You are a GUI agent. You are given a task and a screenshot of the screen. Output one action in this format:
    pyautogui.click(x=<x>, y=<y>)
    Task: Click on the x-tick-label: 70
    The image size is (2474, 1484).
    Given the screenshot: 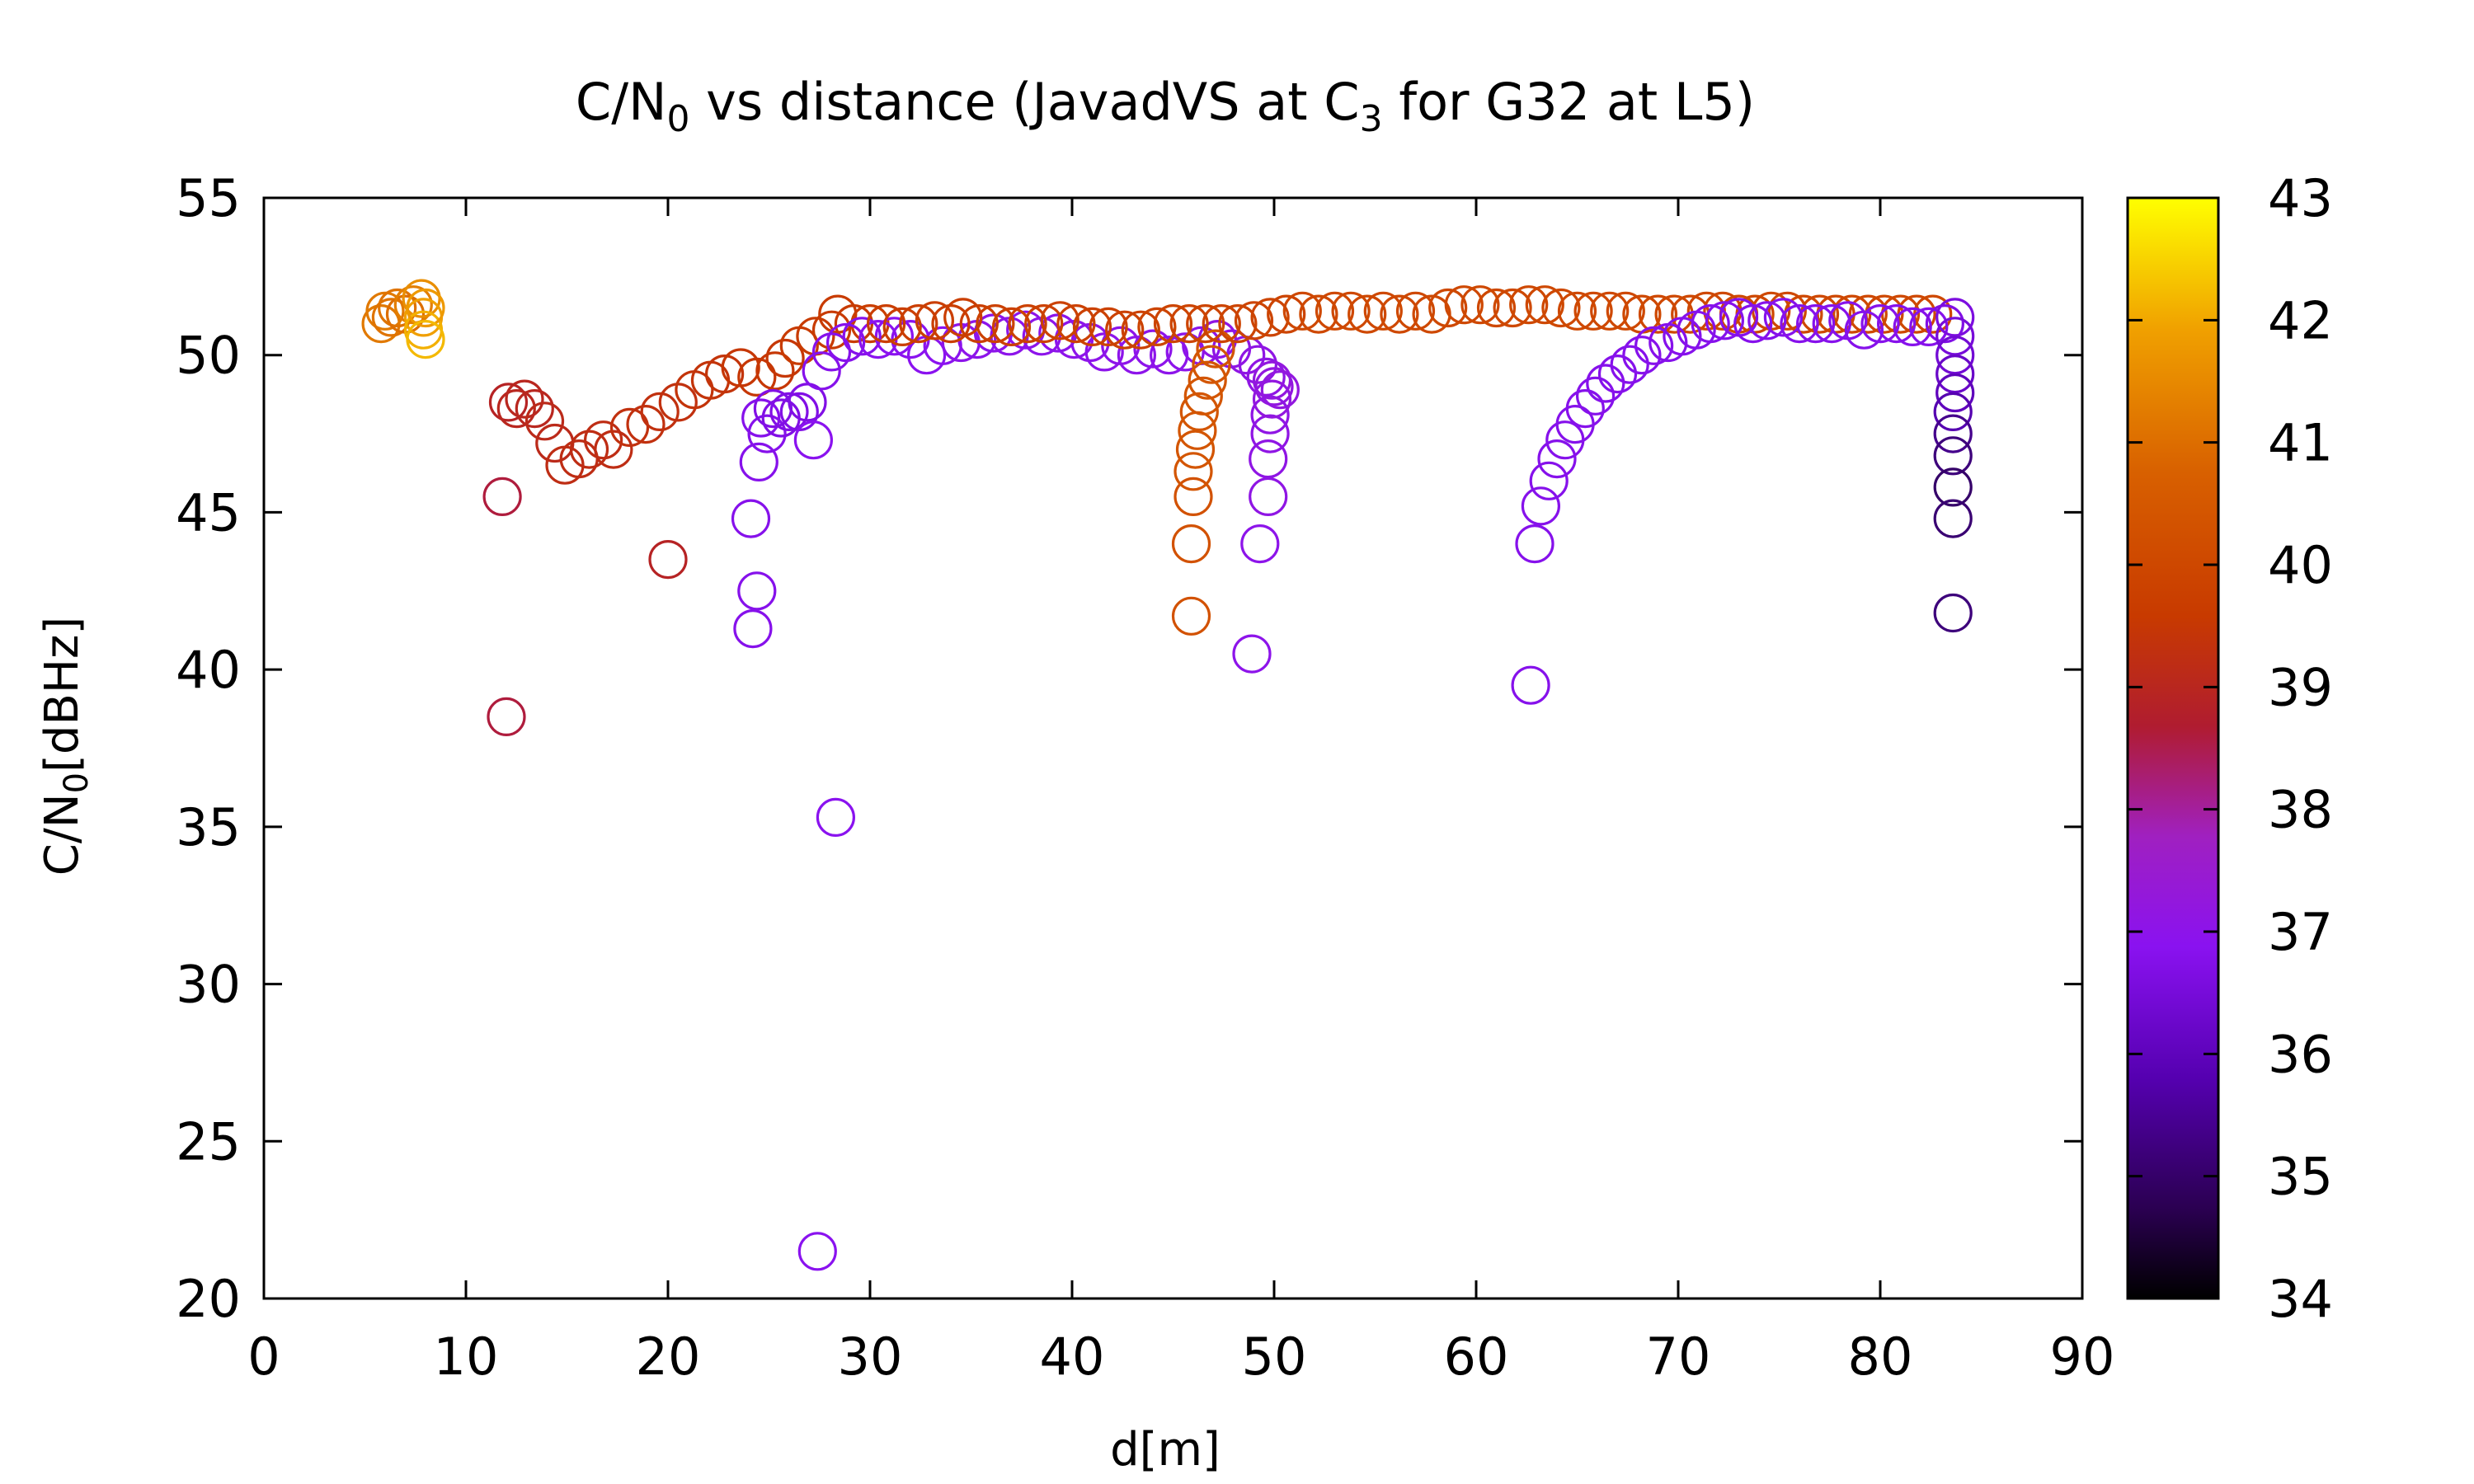 What is the action you would take?
    pyautogui.click(x=1678, y=1357)
    